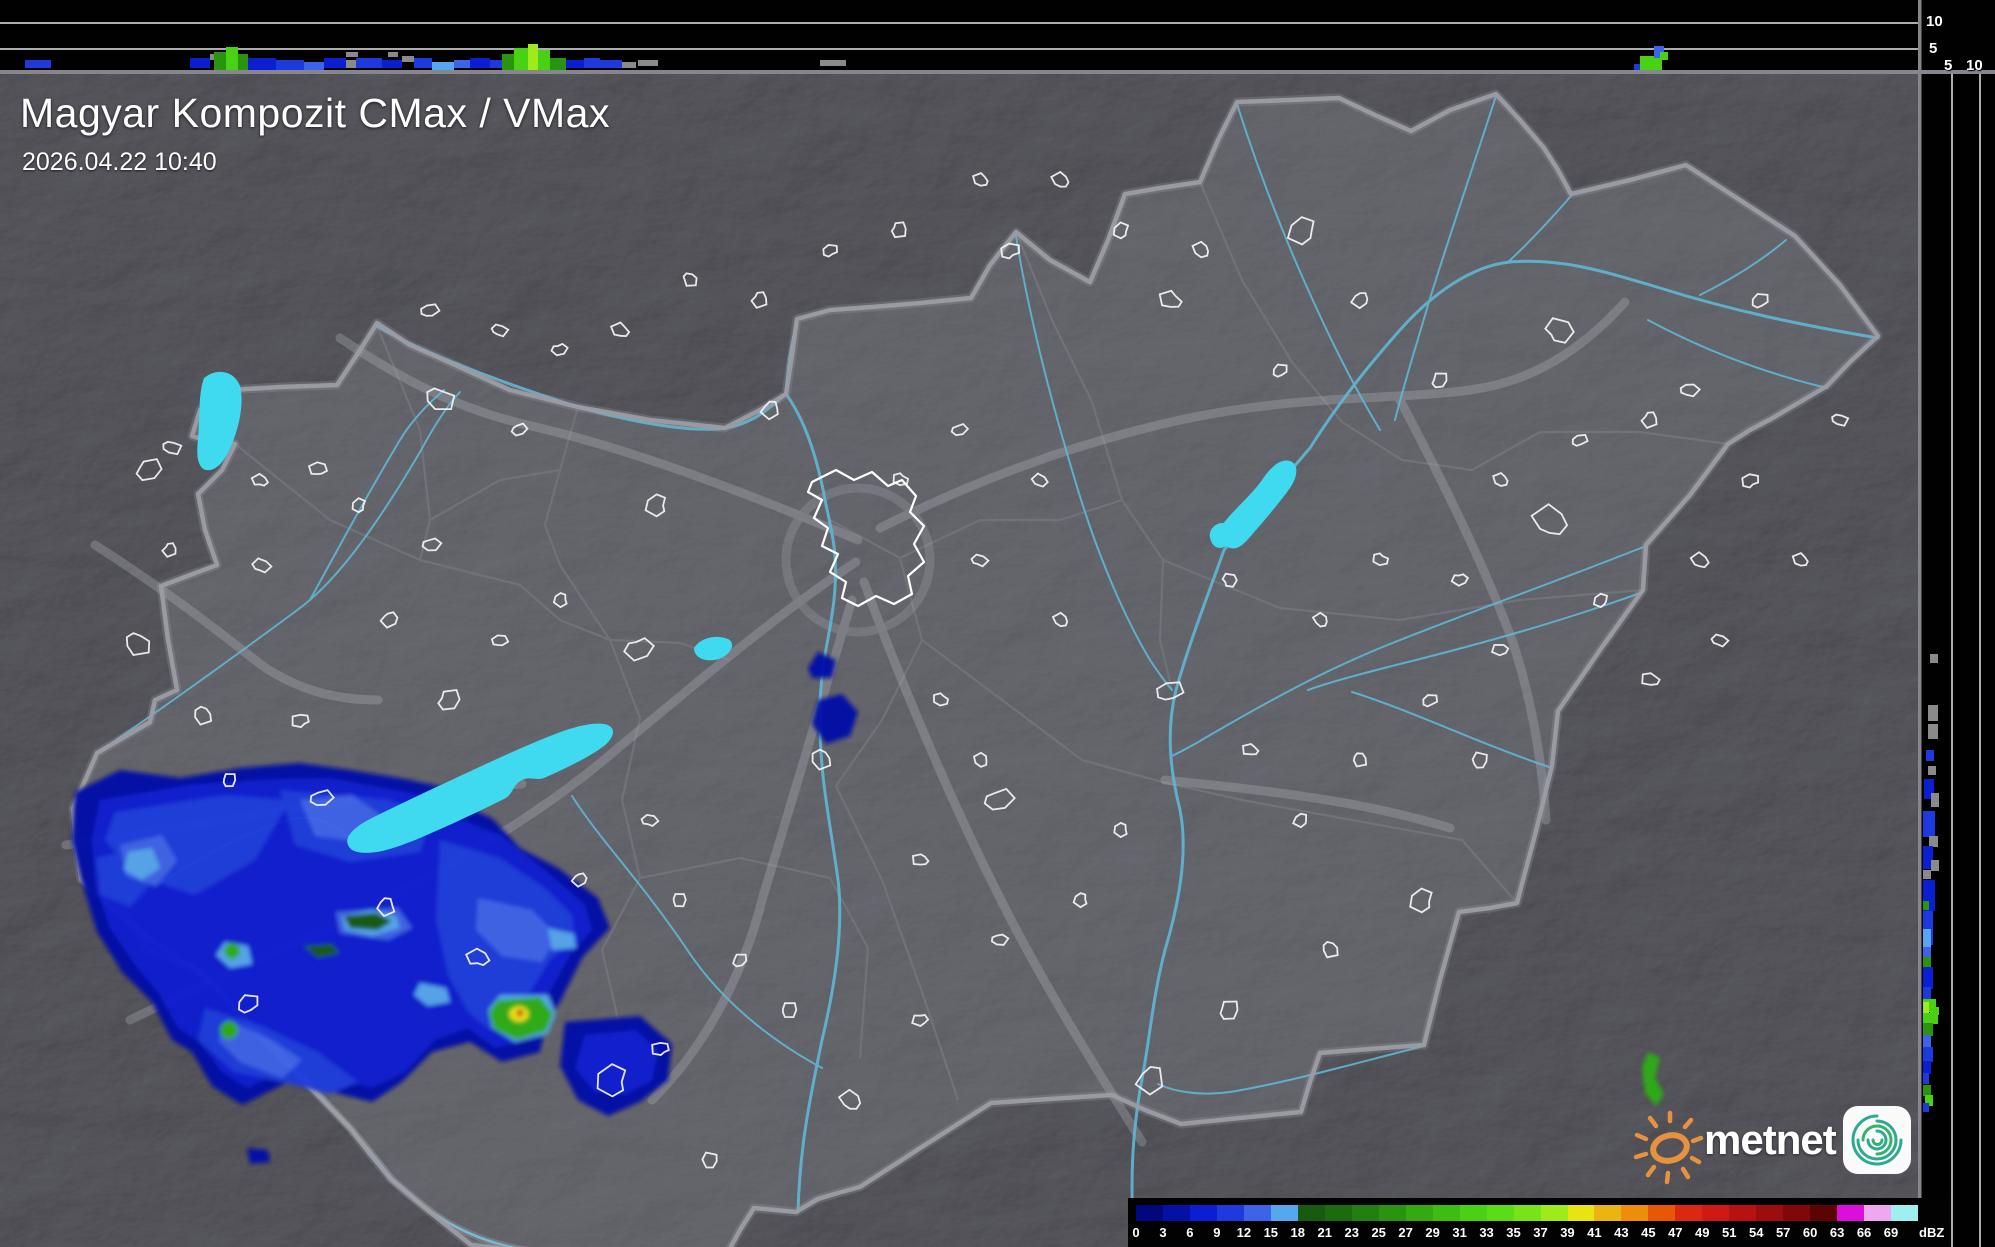 Image resolution: width=1995 pixels, height=1247 pixels. What do you see at coordinates (1378, 1232) in the screenshot?
I see `legend-tick-label: 25` at bounding box center [1378, 1232].